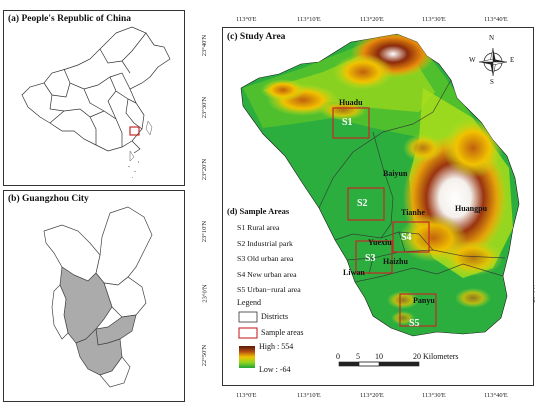 This screenshot has width=550, height=414. I want to click on top-tick-label: 113°20'E, so click(372, 19).